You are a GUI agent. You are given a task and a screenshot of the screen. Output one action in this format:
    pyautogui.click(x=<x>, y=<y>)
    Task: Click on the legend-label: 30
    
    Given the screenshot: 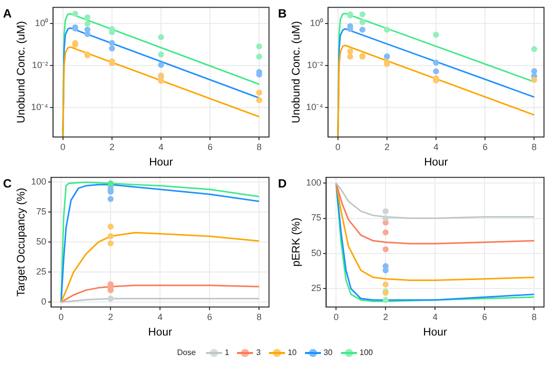 What is the action you would take?
    pyautogui.click(x=328, y=352)
    